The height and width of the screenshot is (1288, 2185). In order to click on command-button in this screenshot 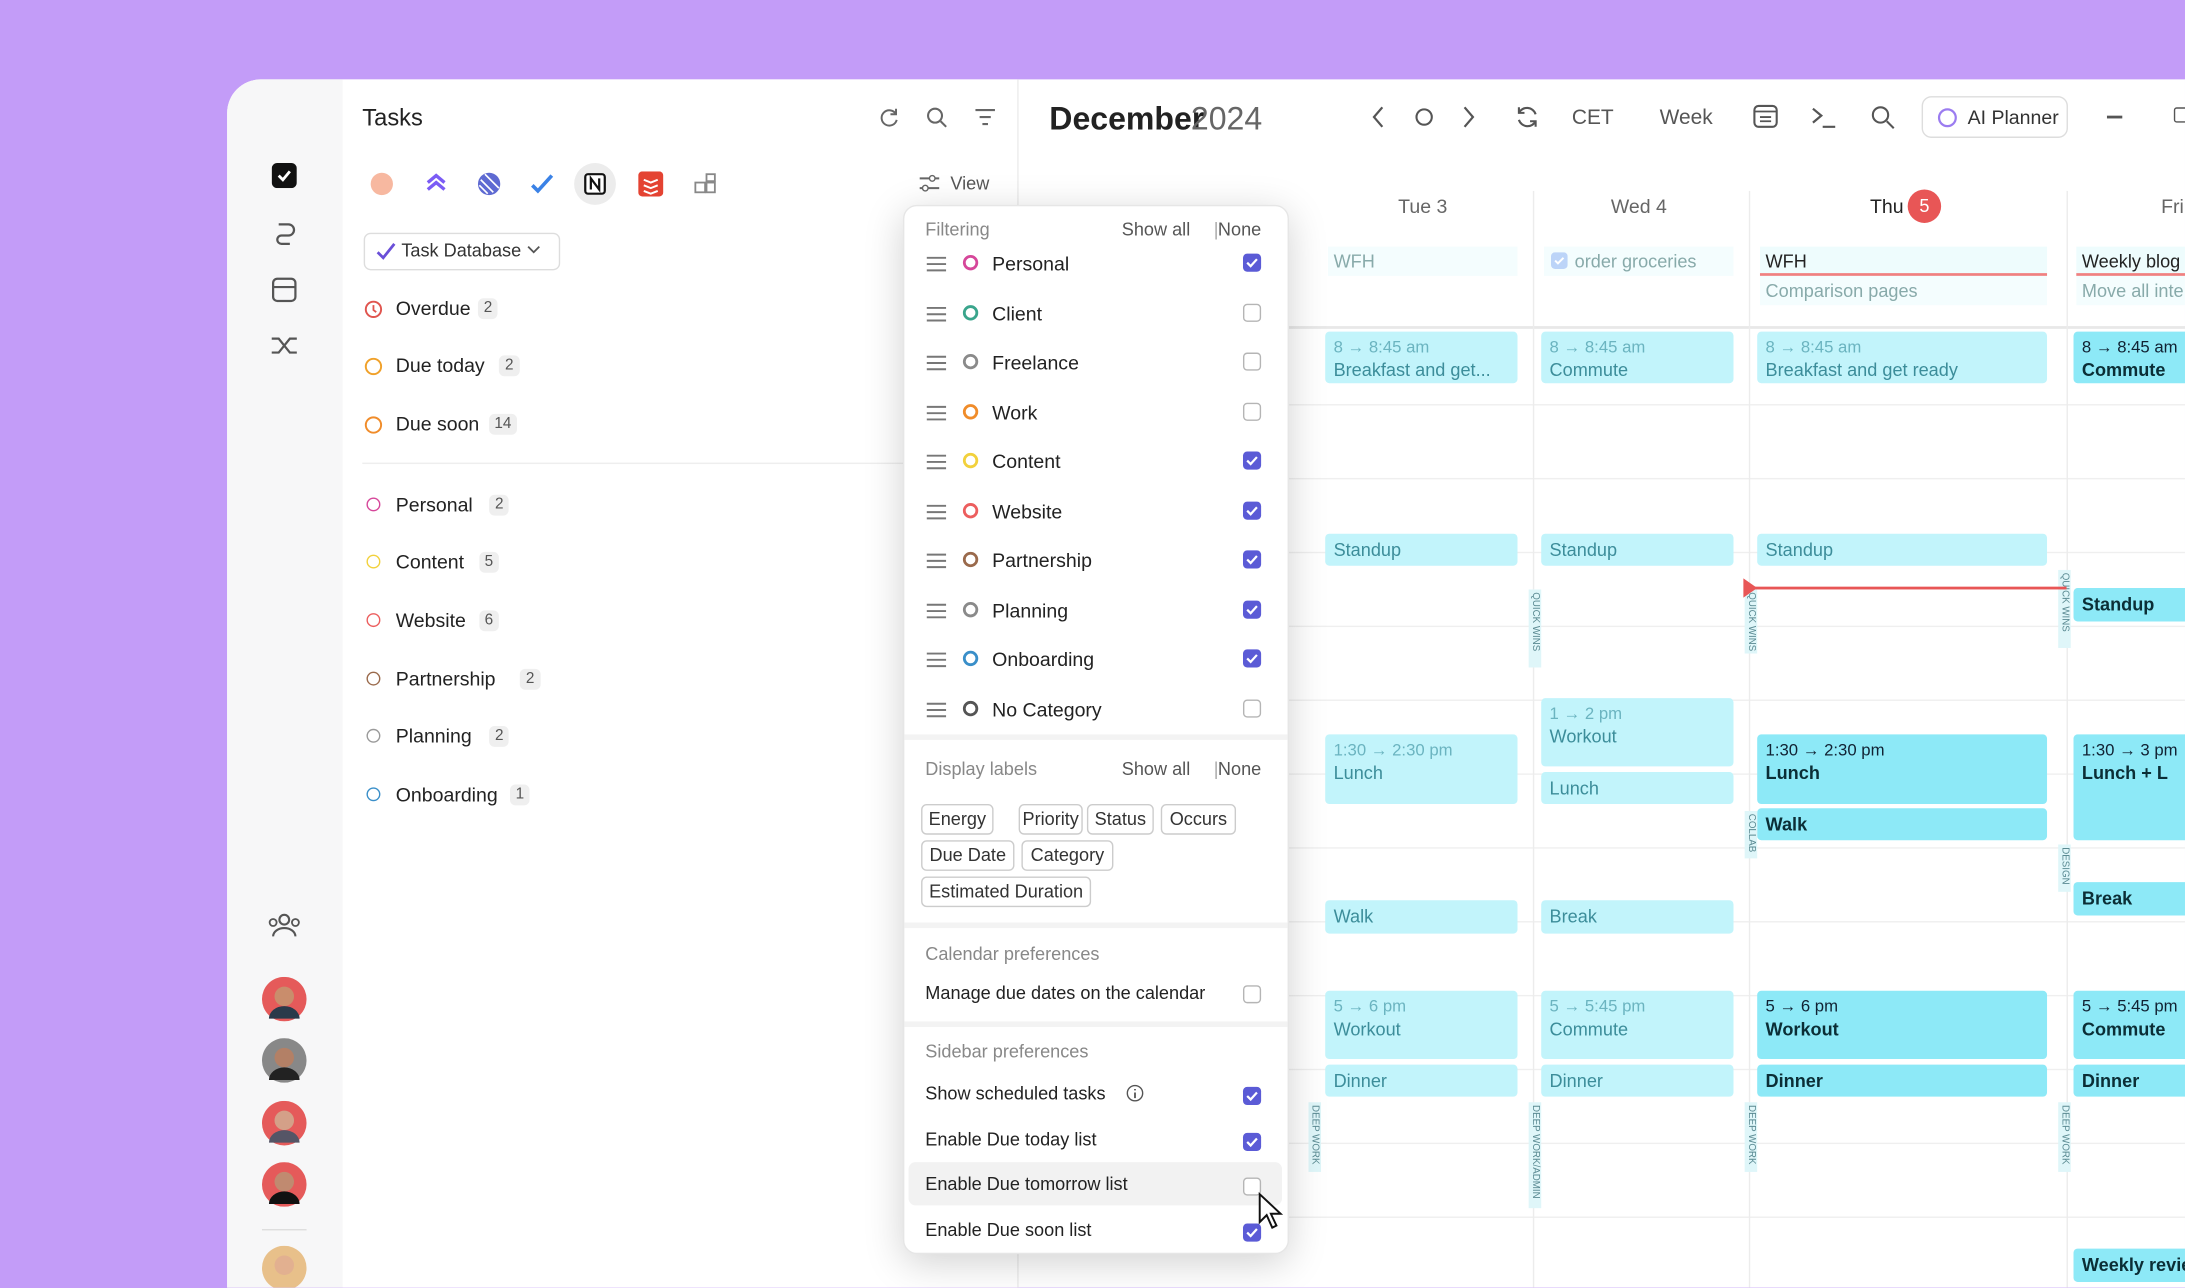, I will do `click(1824, 117)`.